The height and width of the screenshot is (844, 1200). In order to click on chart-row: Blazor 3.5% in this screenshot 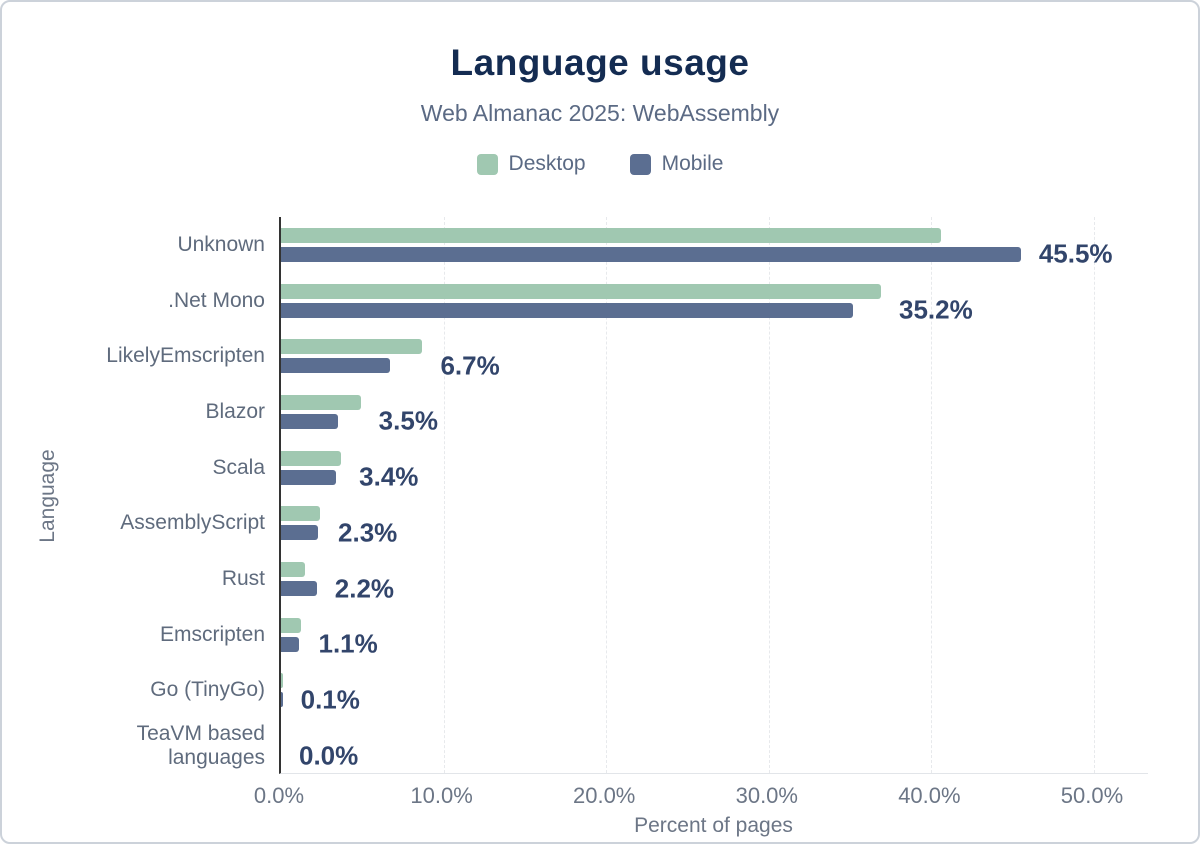, I will do `click(676, 412)`.